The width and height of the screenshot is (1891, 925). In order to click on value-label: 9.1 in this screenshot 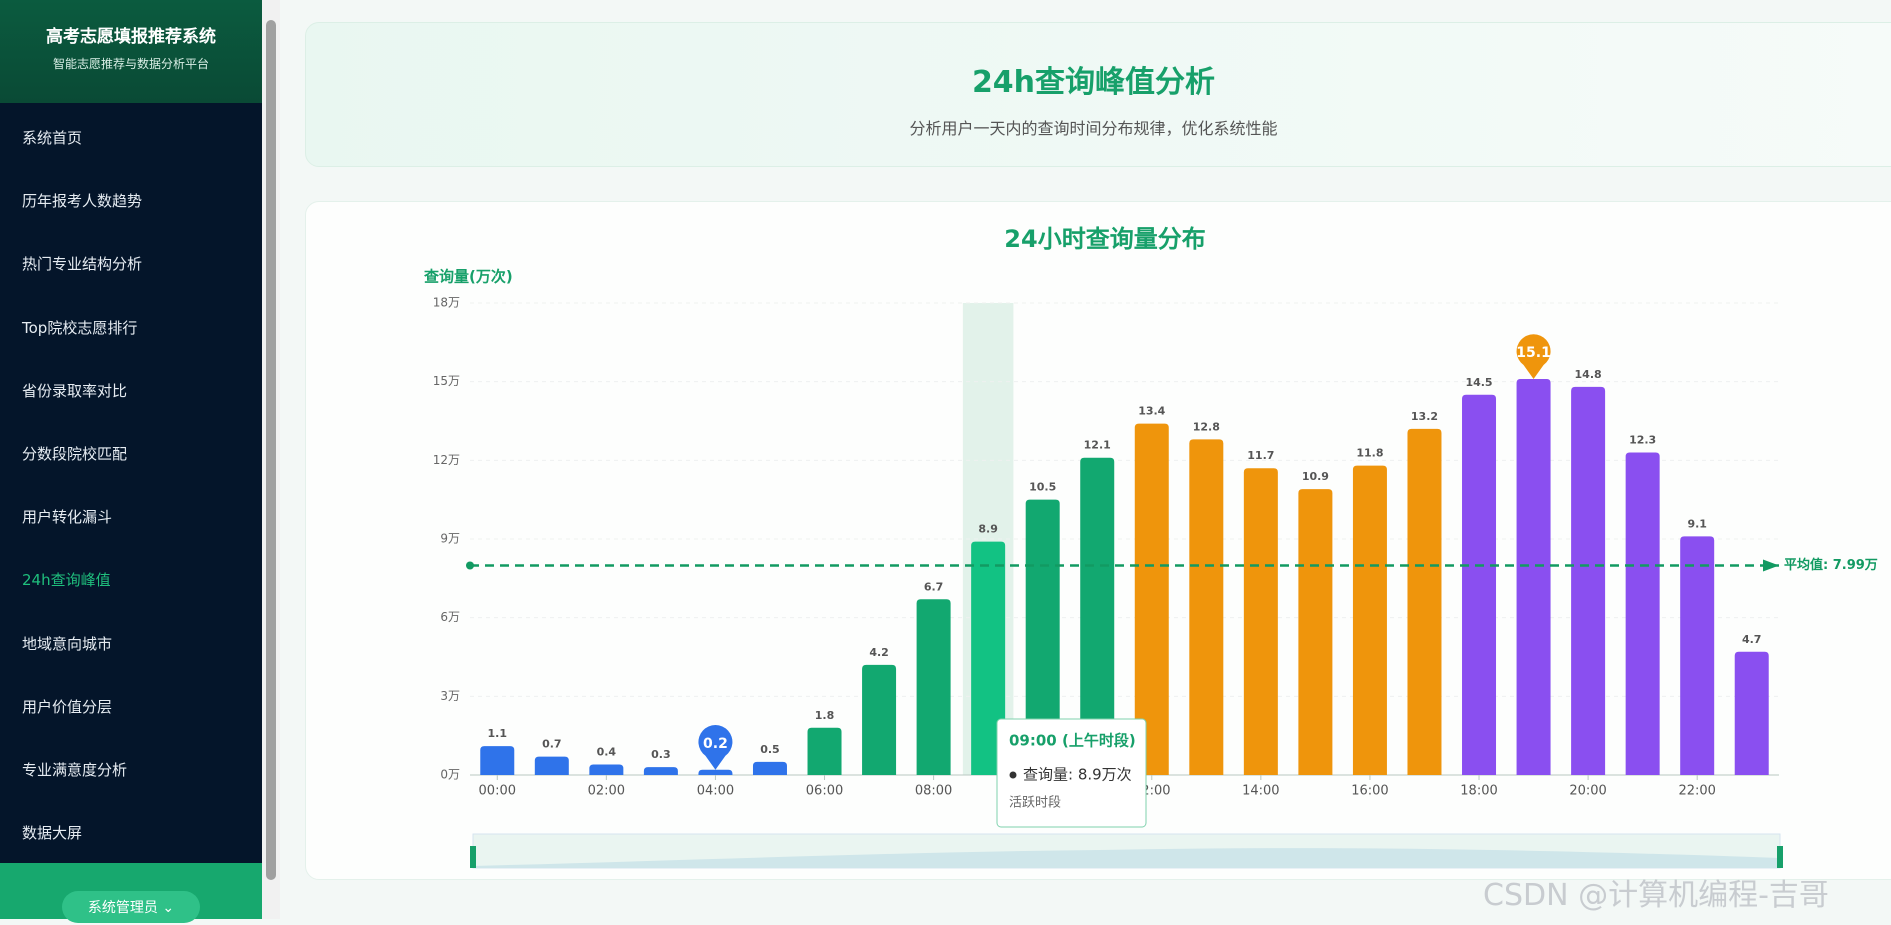, I will do `click(1697, 523)`.